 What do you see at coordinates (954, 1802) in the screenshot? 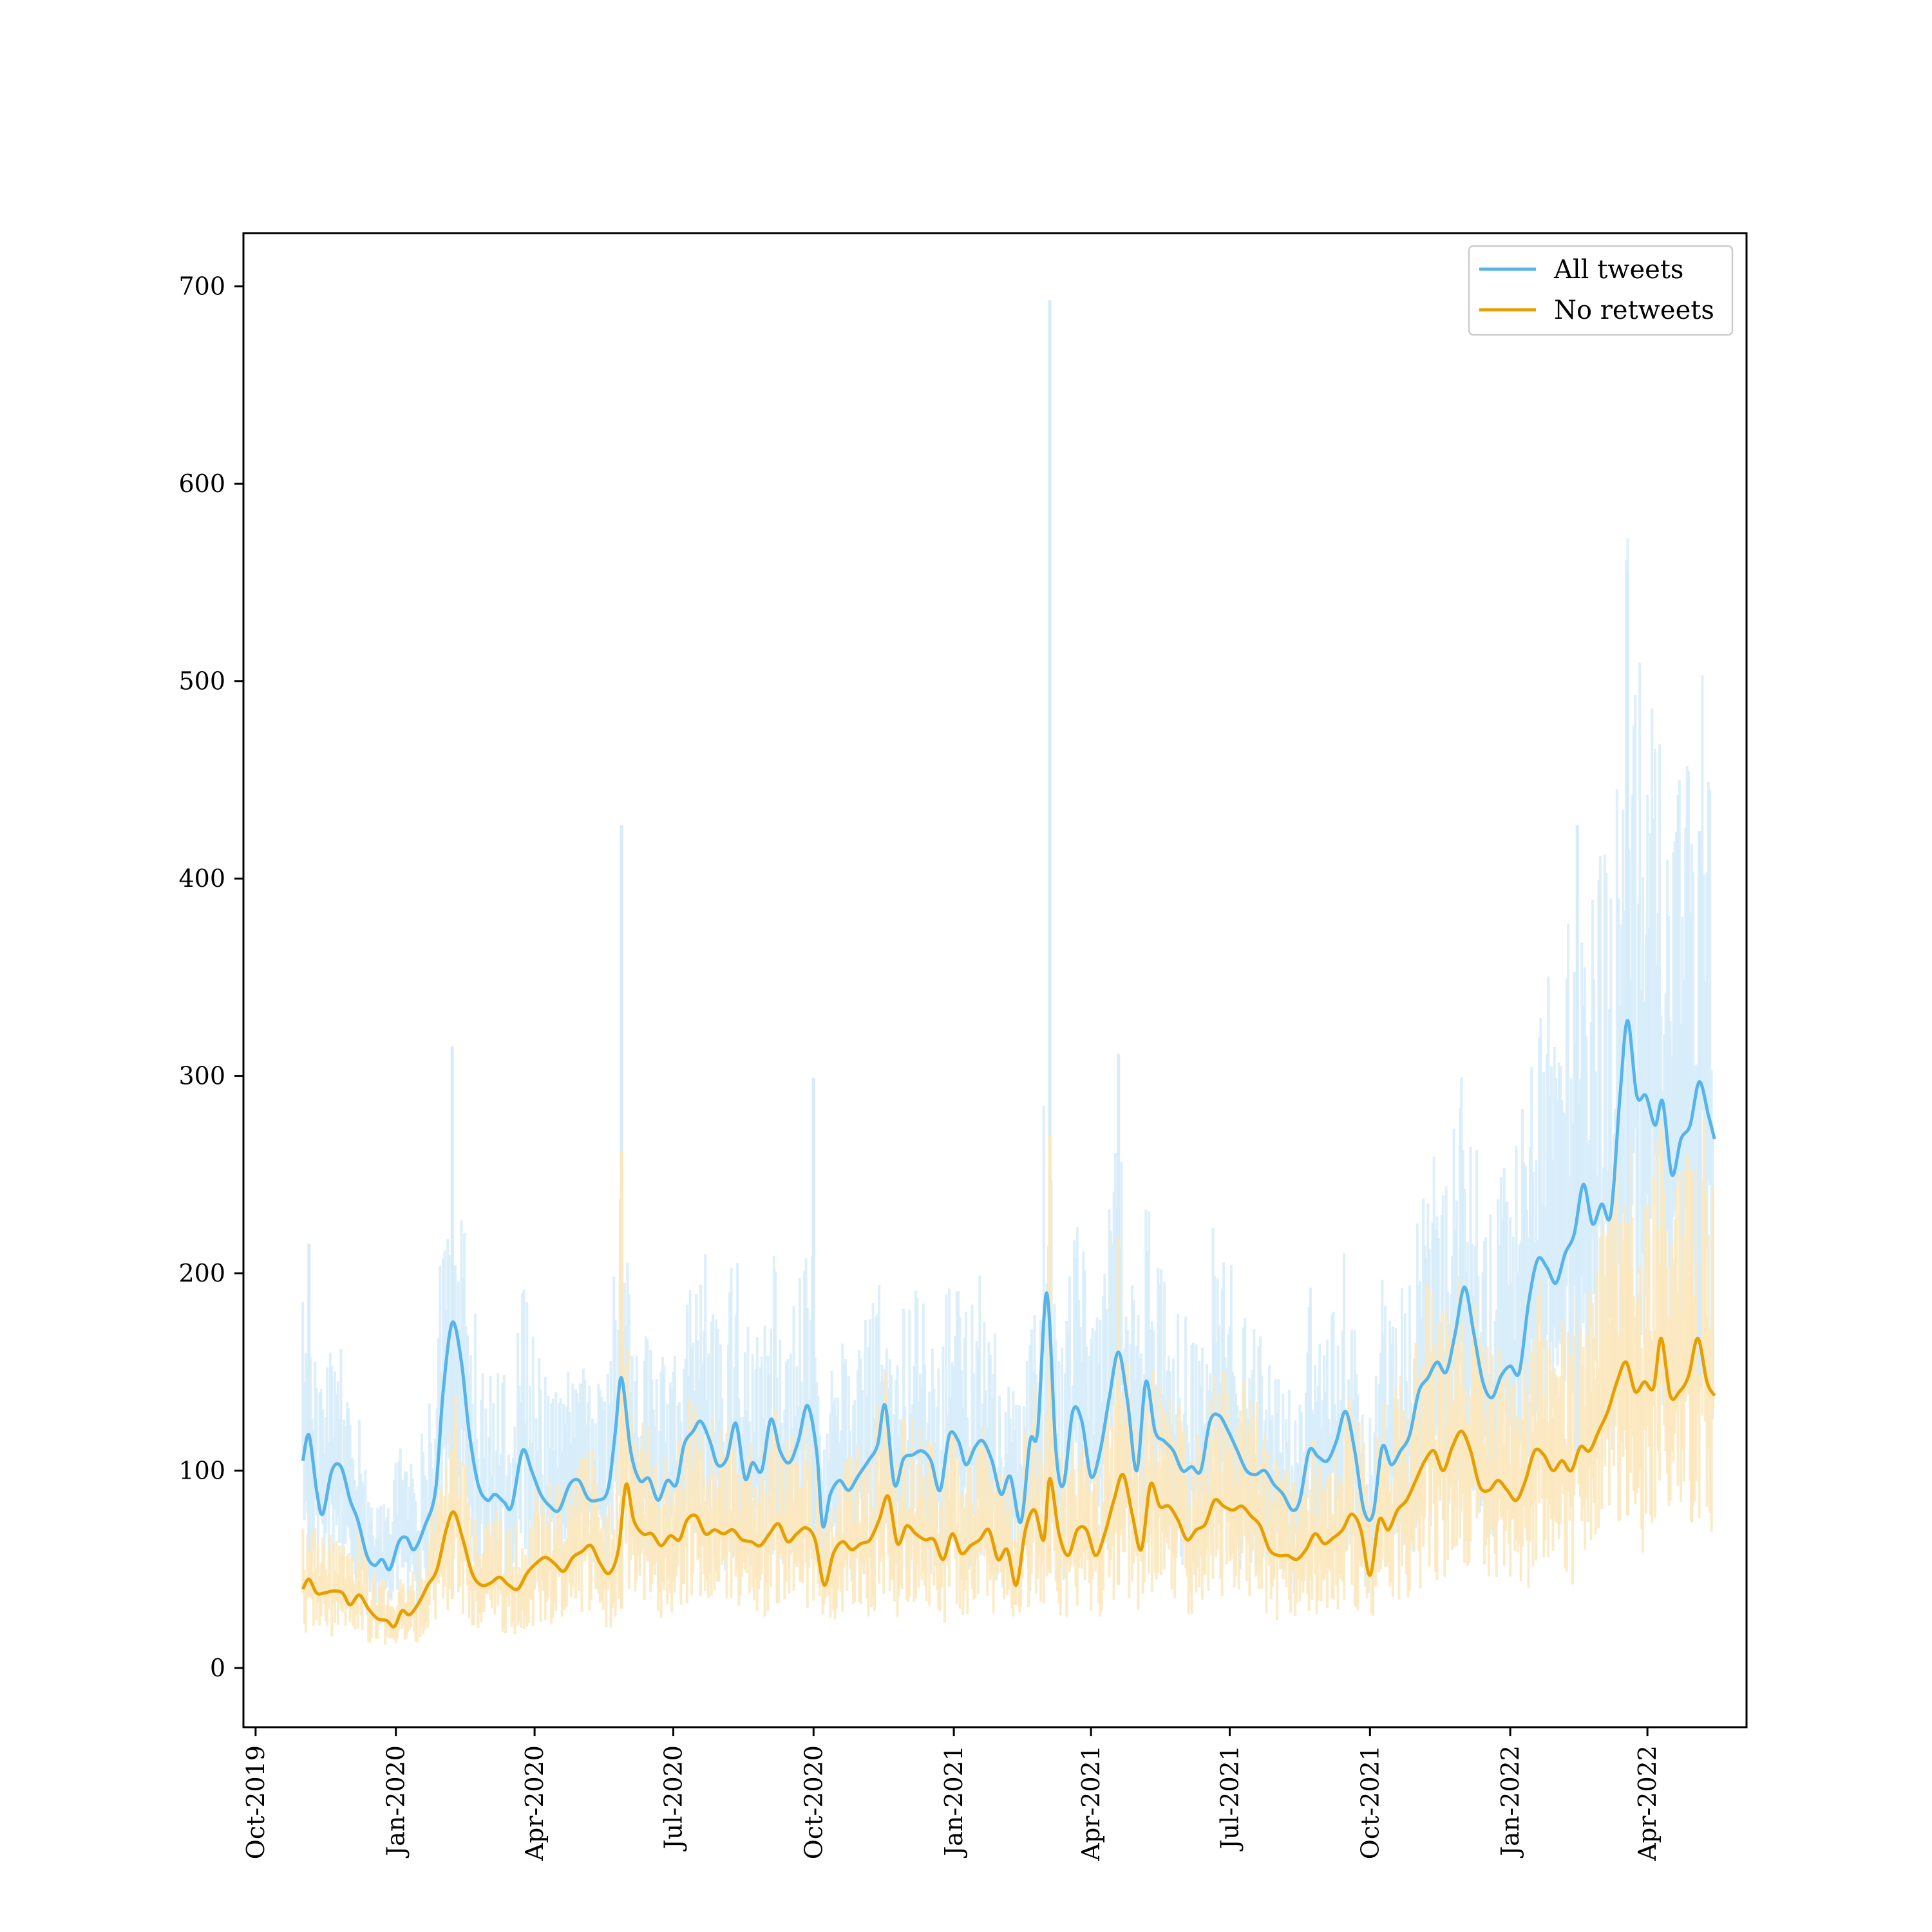
I see `x-tick-label: Jan-2021` at bounding box center [954, 1802].